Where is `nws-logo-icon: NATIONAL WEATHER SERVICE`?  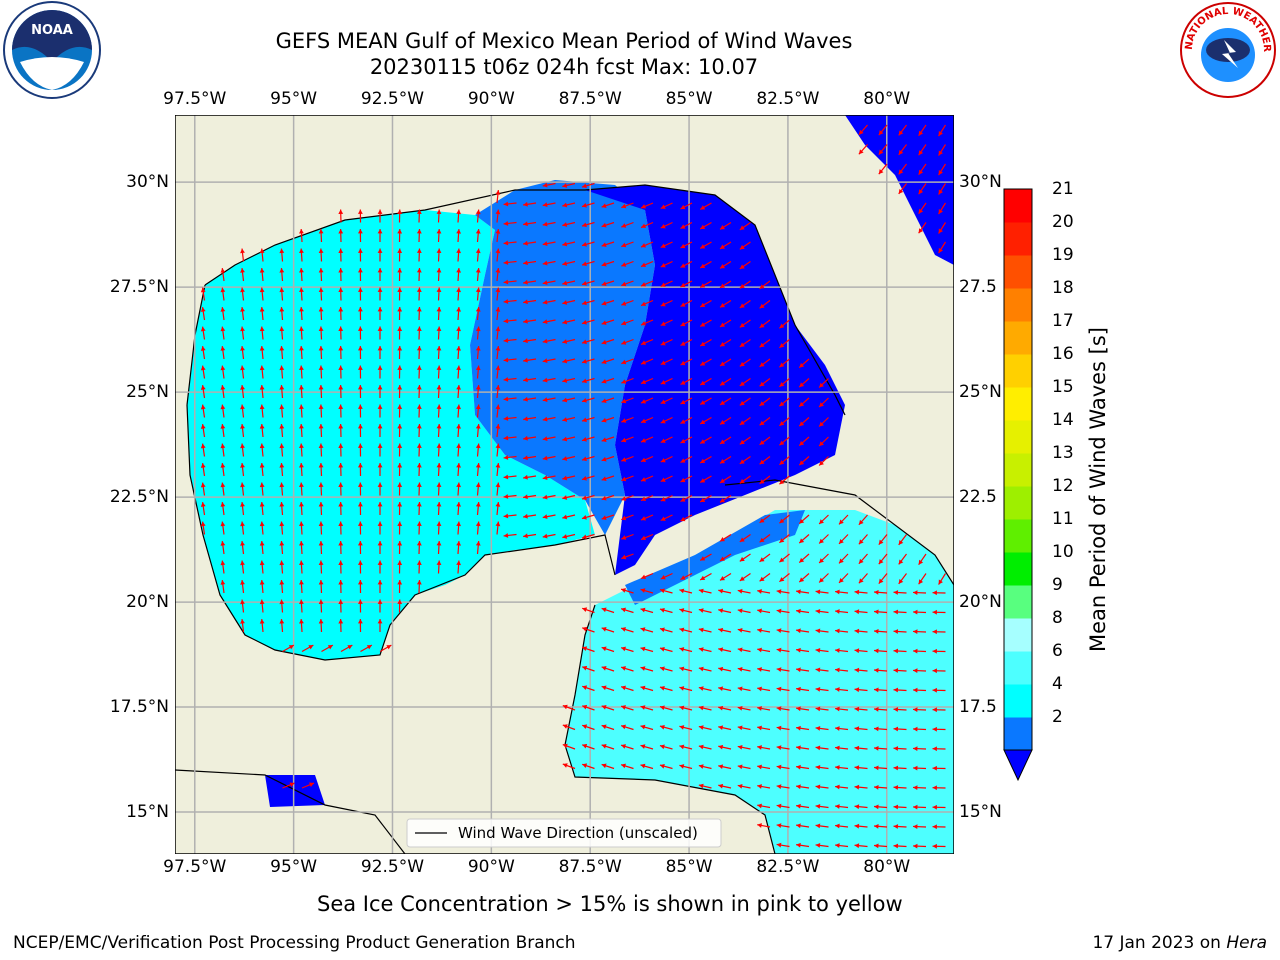
nws-logo-icon: NATIONAL WEATHER SERVICE is located at coordinates (1227, 49).